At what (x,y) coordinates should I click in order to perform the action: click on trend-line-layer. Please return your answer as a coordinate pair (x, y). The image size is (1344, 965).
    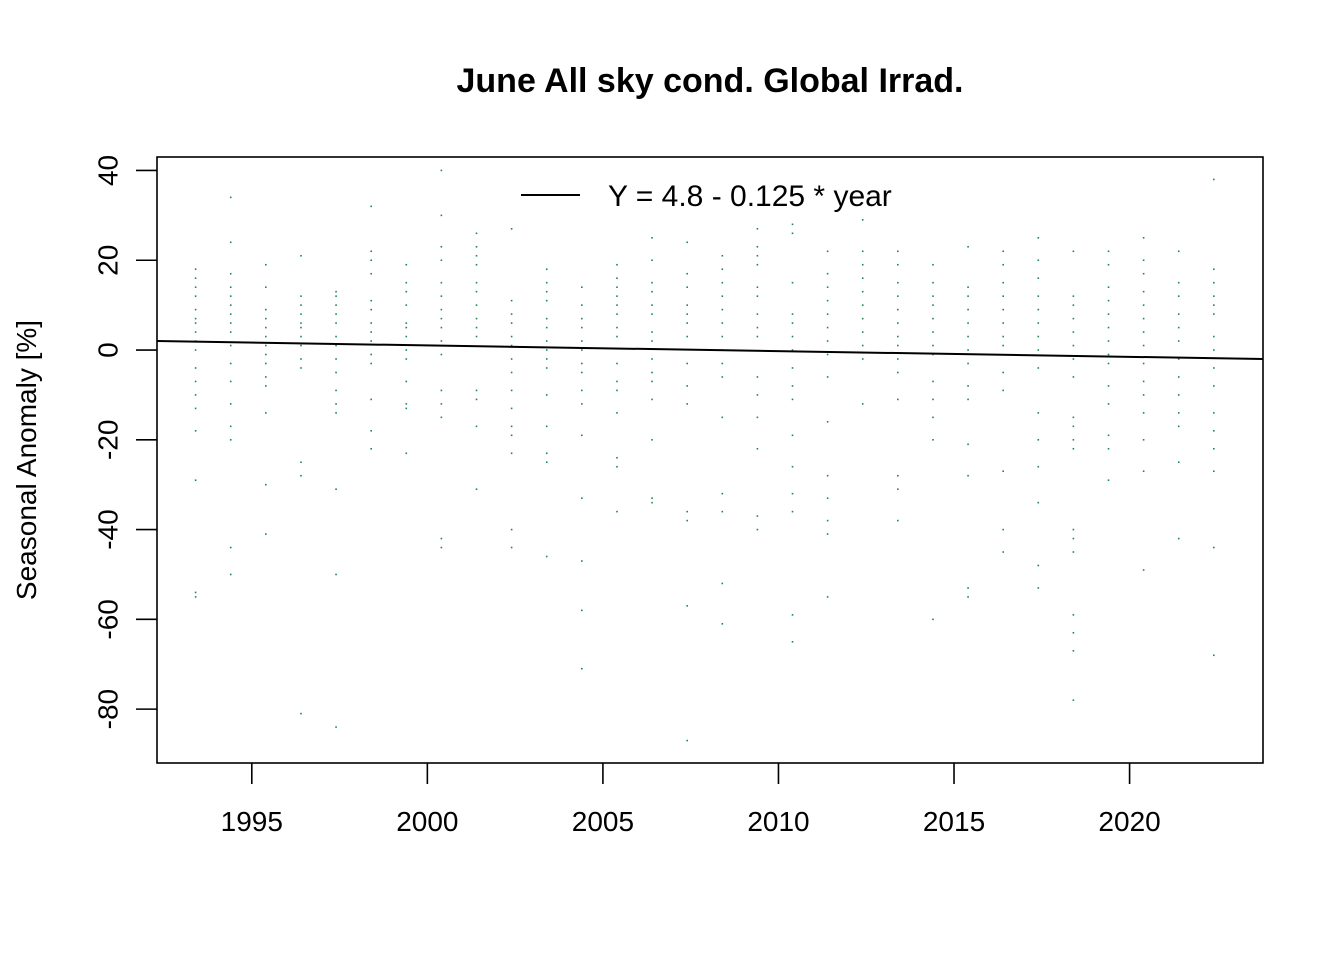
    Looking at the image, I should click on (710, 350).